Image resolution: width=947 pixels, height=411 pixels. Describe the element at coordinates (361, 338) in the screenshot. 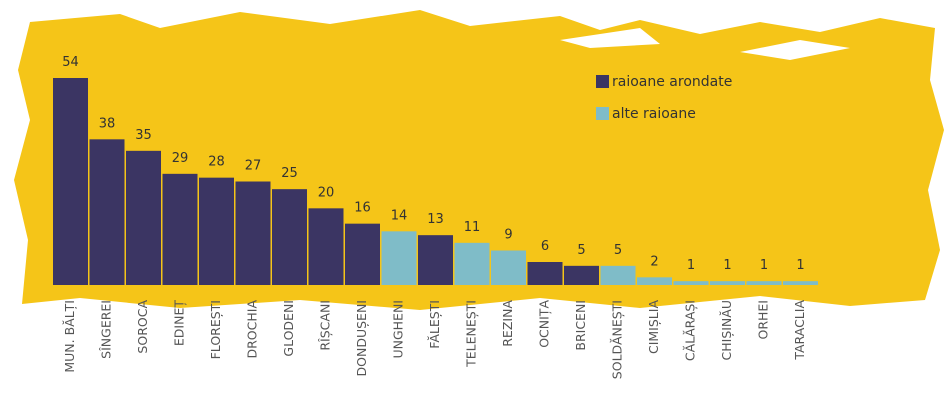

I see `x-tick-label: DONDUȘENI` at that location.